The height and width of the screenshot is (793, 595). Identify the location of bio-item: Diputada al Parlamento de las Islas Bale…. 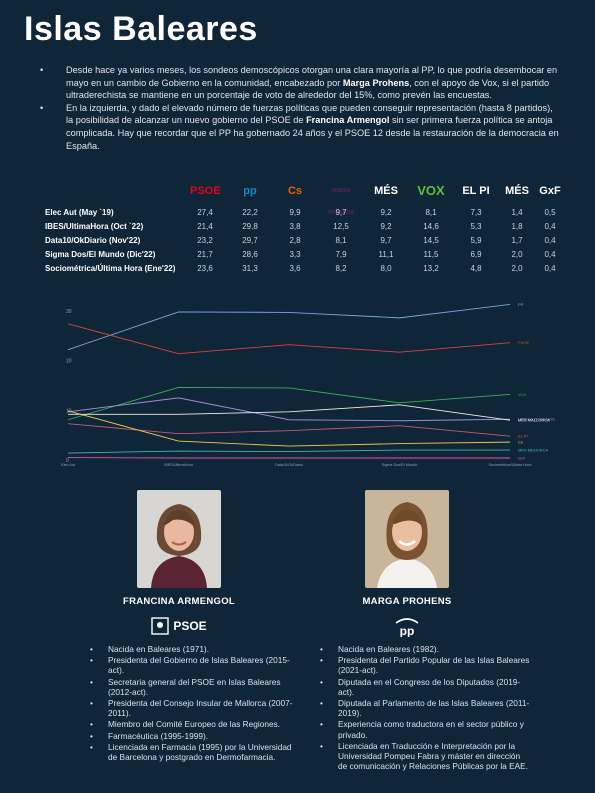
(425, 708).